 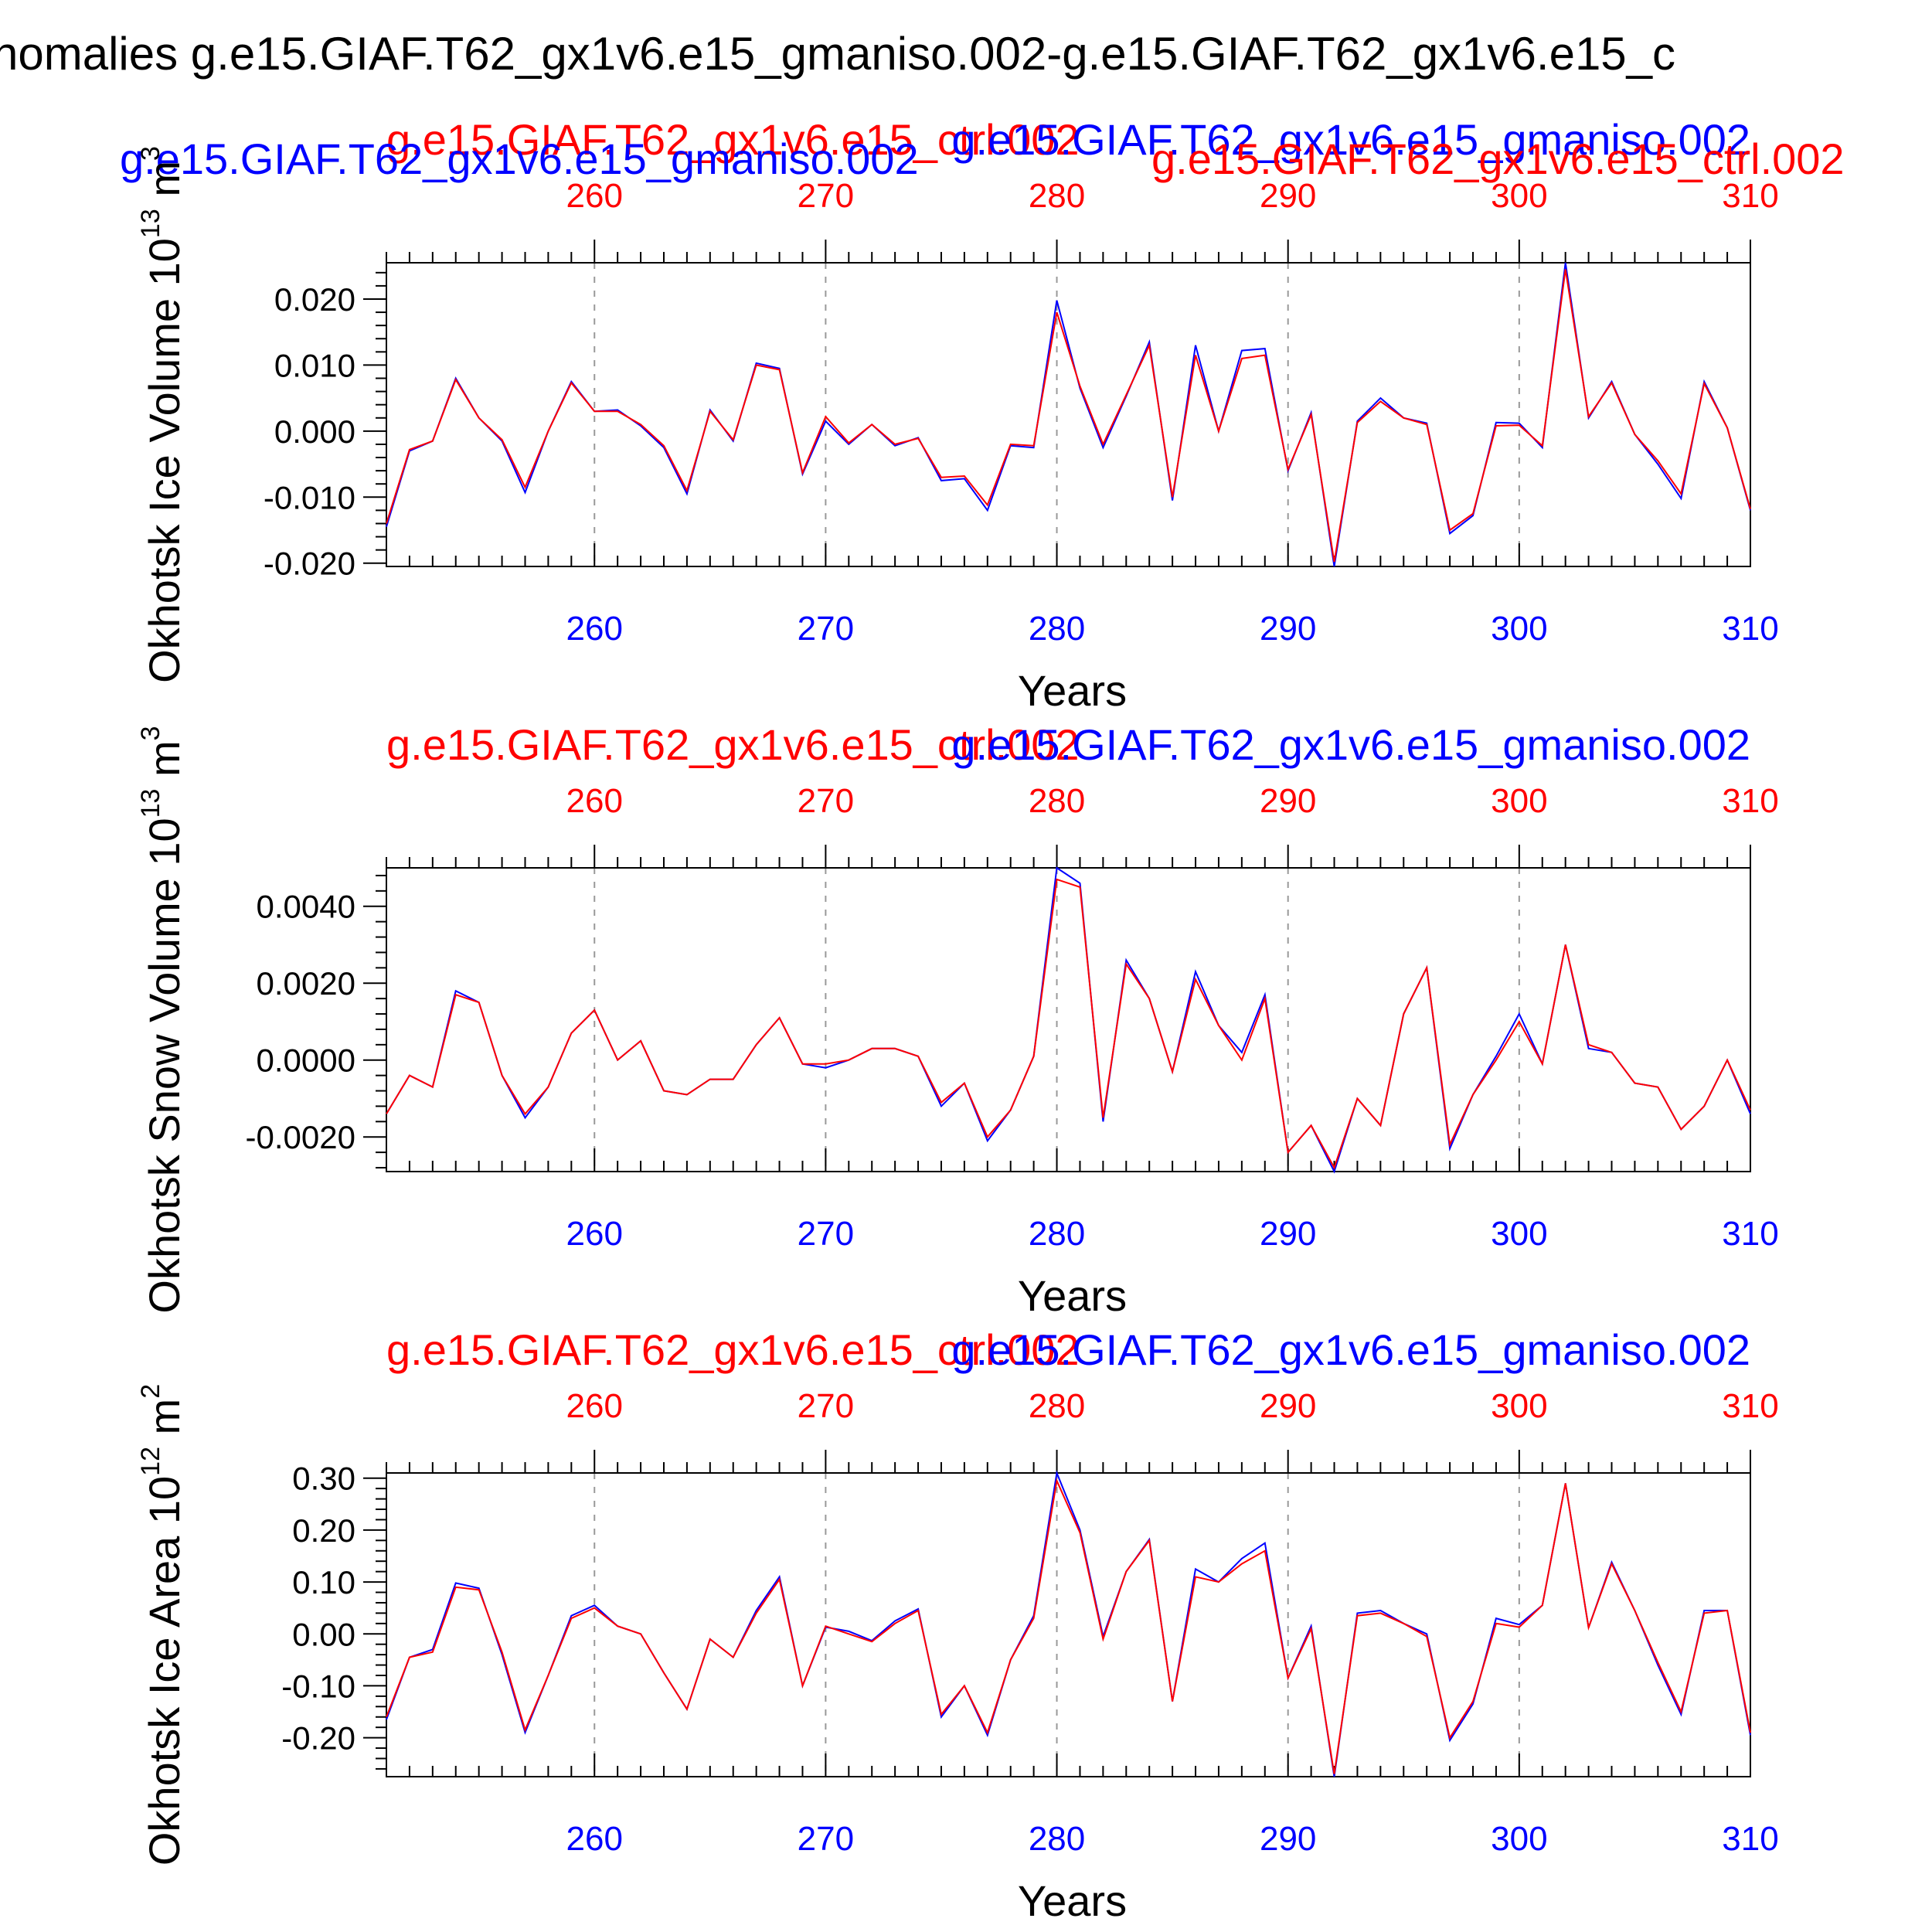 I want to click on y-tick-label: 0.00, so click(x=323, y=1634).